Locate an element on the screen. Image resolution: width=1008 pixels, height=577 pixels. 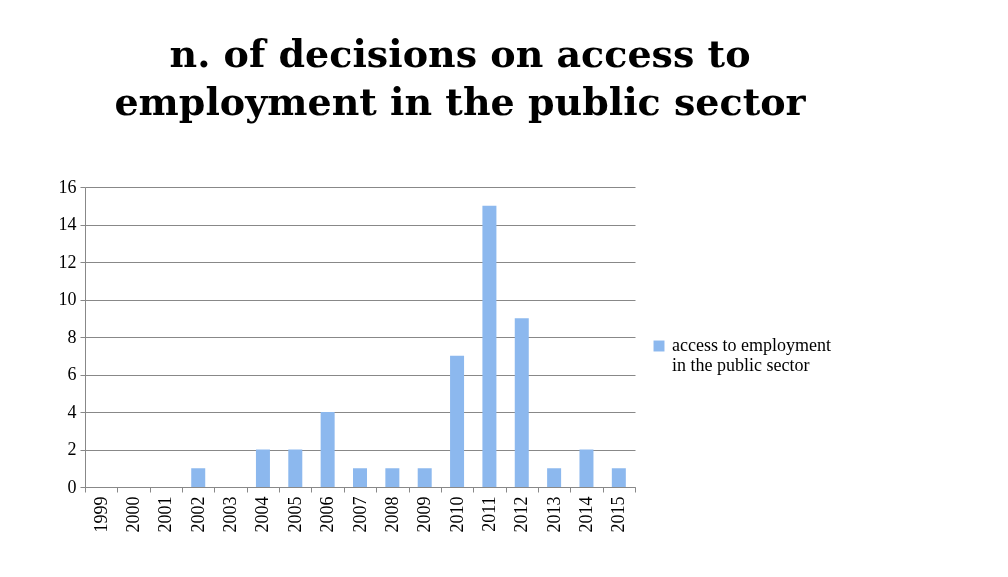
y-tick-label: 14 is located at coordinates (67, 224).